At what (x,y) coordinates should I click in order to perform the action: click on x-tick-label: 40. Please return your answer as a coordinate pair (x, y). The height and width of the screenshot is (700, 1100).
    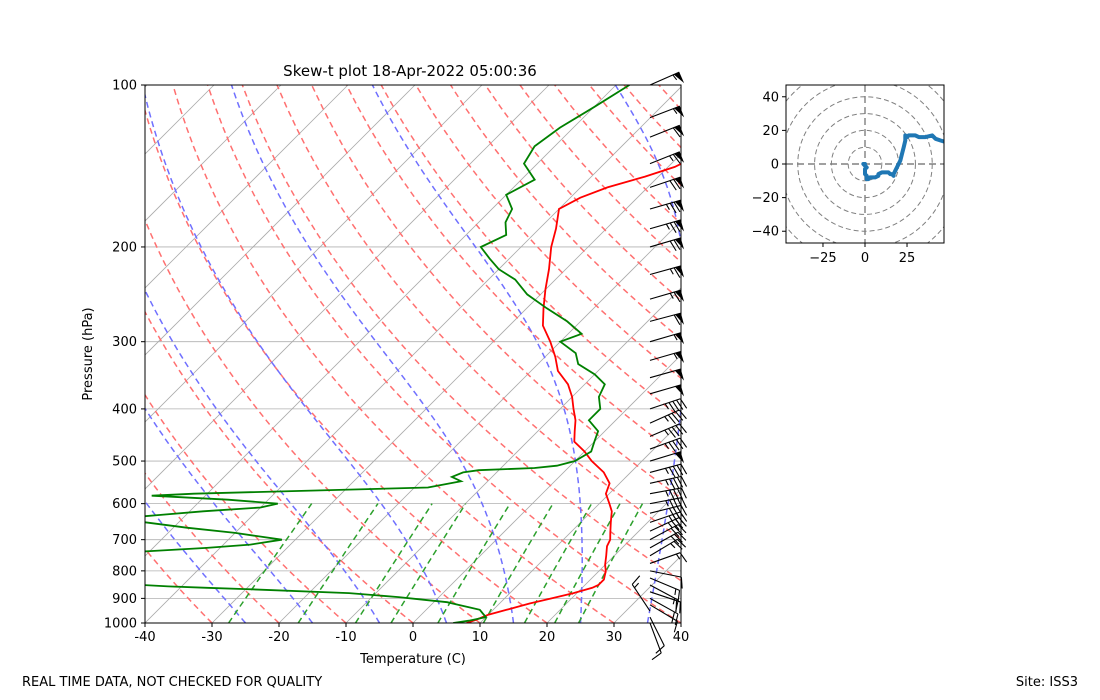
    Looking at the image, I should click on (681, 637).